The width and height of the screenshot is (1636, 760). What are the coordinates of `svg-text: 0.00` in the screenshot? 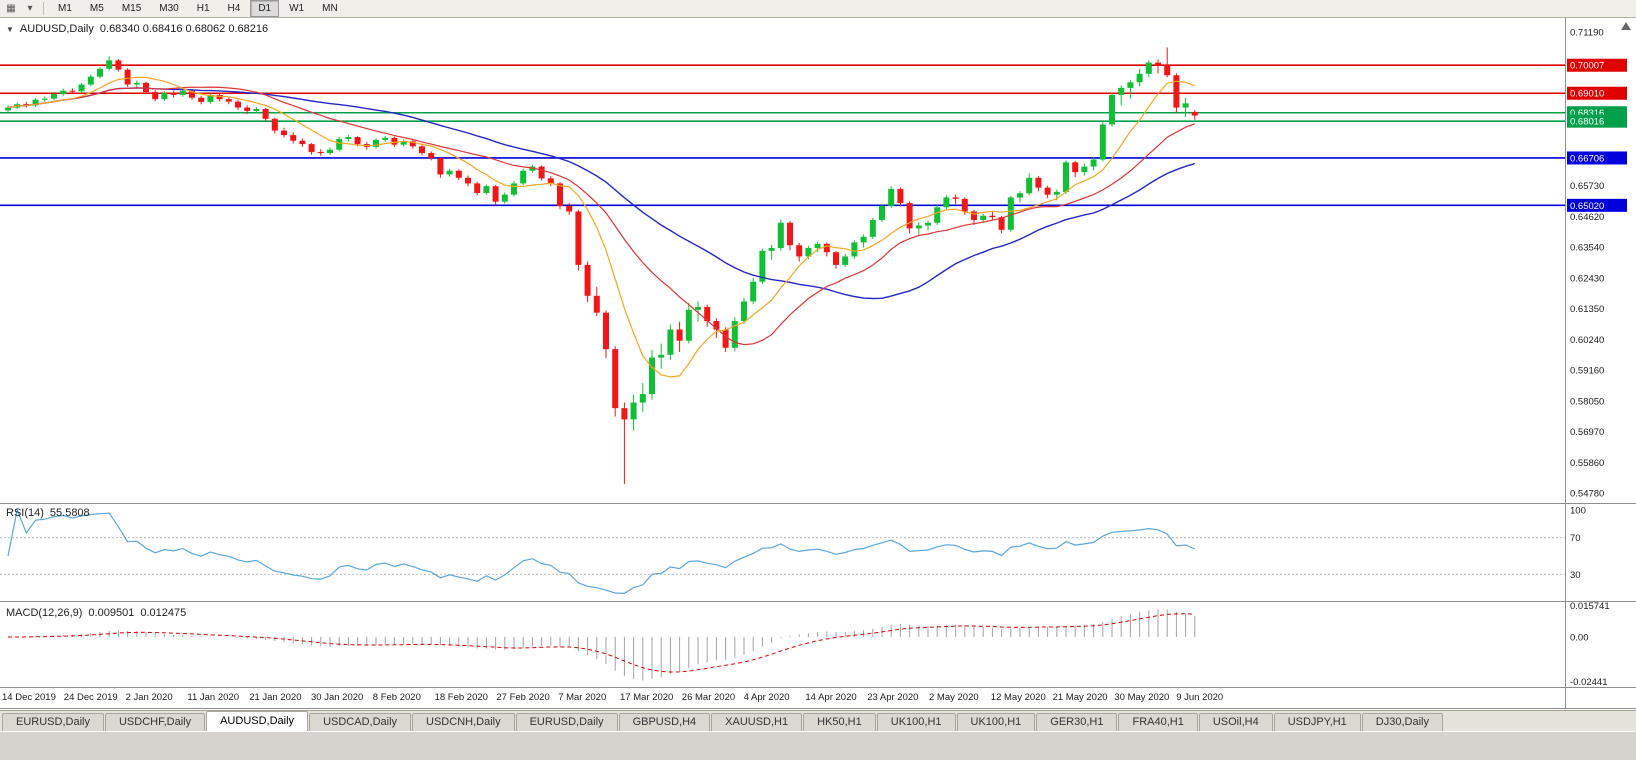 It's located at (1579, 638).